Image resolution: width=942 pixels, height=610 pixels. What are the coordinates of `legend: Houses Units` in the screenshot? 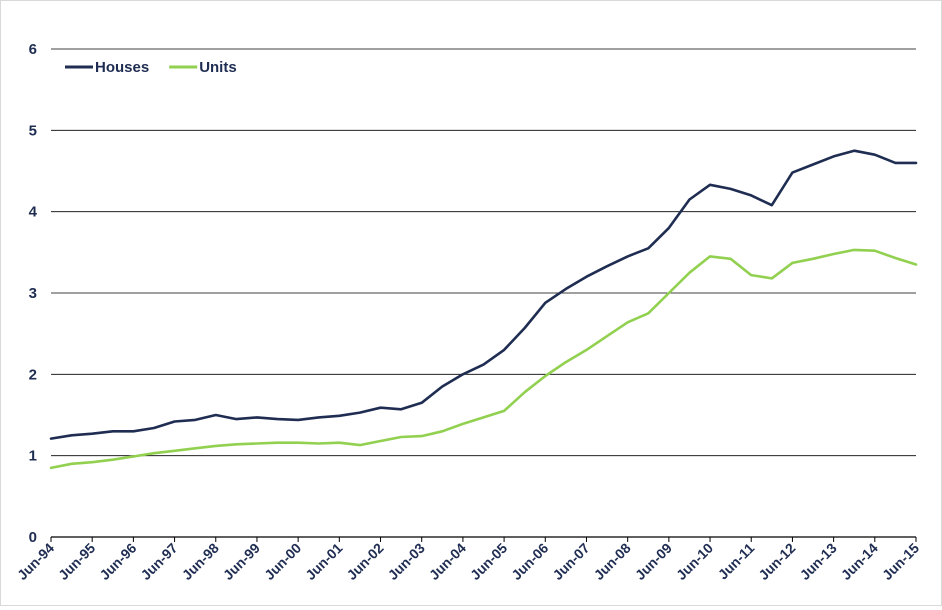 It's located at (151, 67).